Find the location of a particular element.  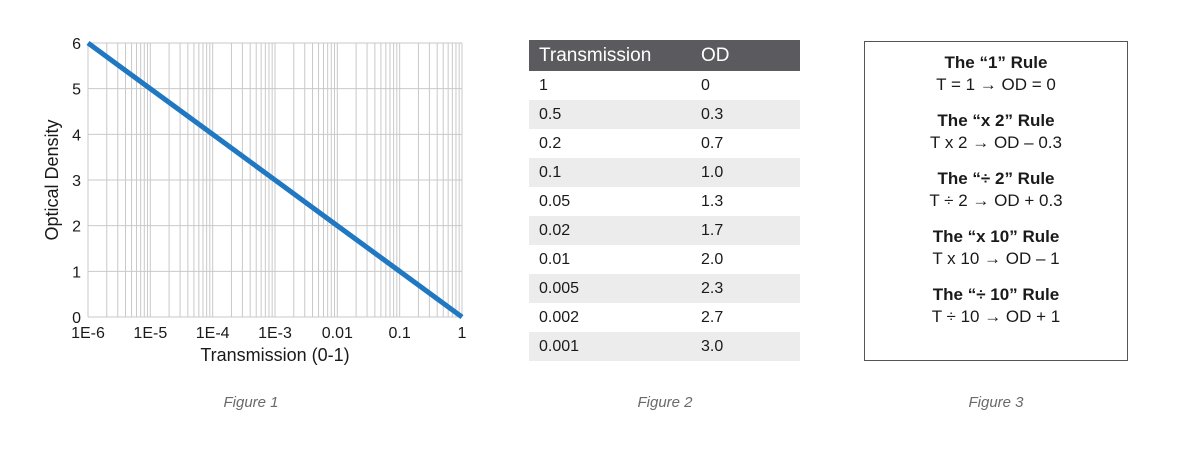

transmission-cell: 0.2 is located at coordinates (550, 143).